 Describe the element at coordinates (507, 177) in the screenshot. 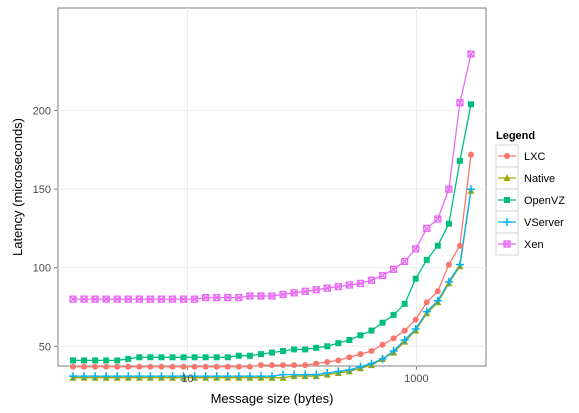

I see `legend-key-marker-native` at that location.